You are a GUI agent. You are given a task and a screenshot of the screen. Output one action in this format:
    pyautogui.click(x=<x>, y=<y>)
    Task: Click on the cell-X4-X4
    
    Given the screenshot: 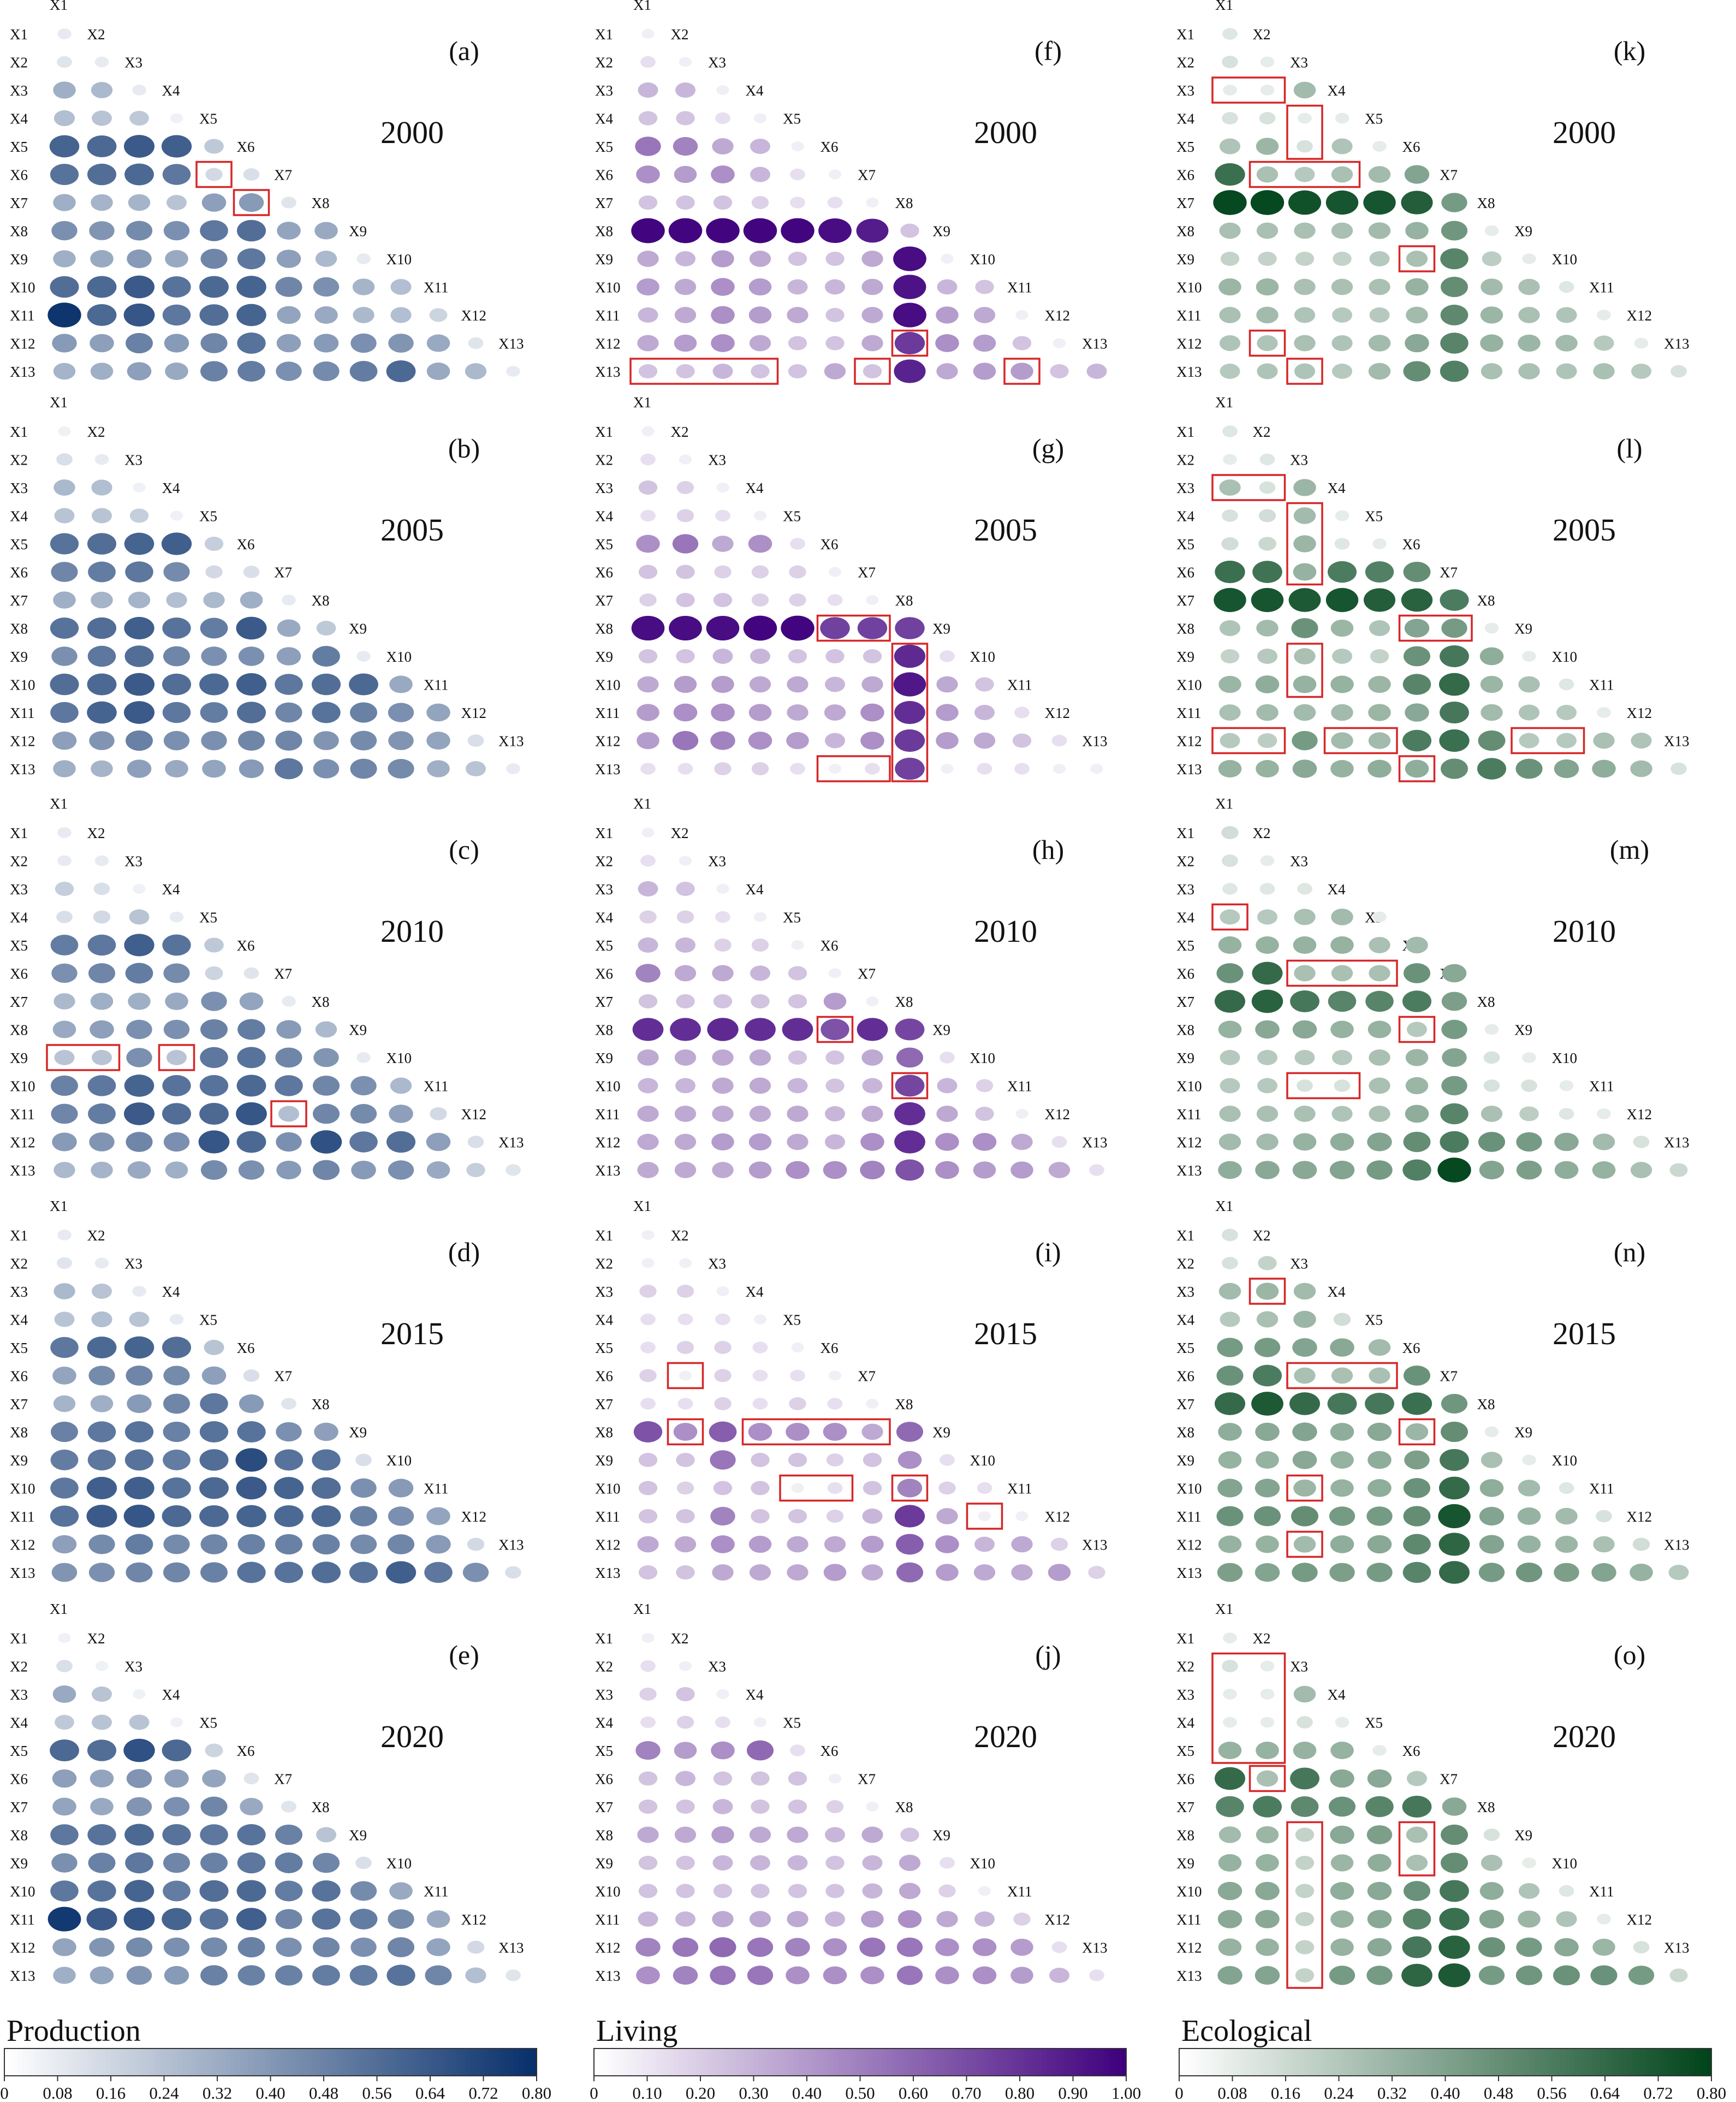 What is the action you would take?
    pyautogui.click(x=760, y=118)
    